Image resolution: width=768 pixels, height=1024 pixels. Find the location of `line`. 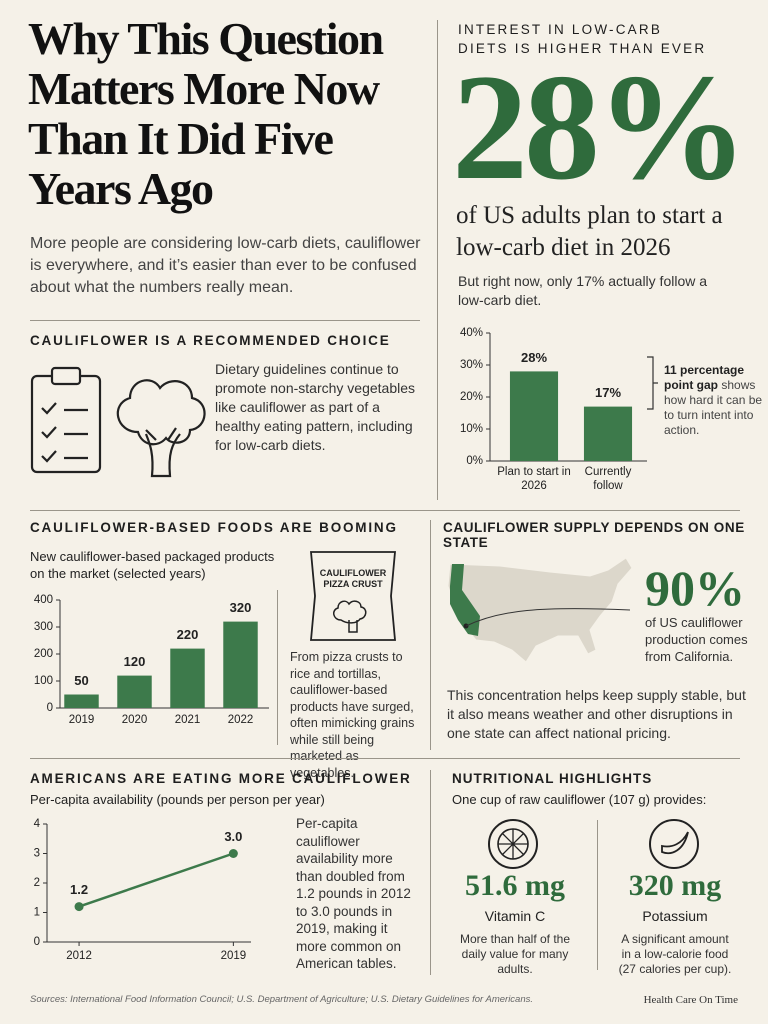

line is located at coordinates (156, 880).